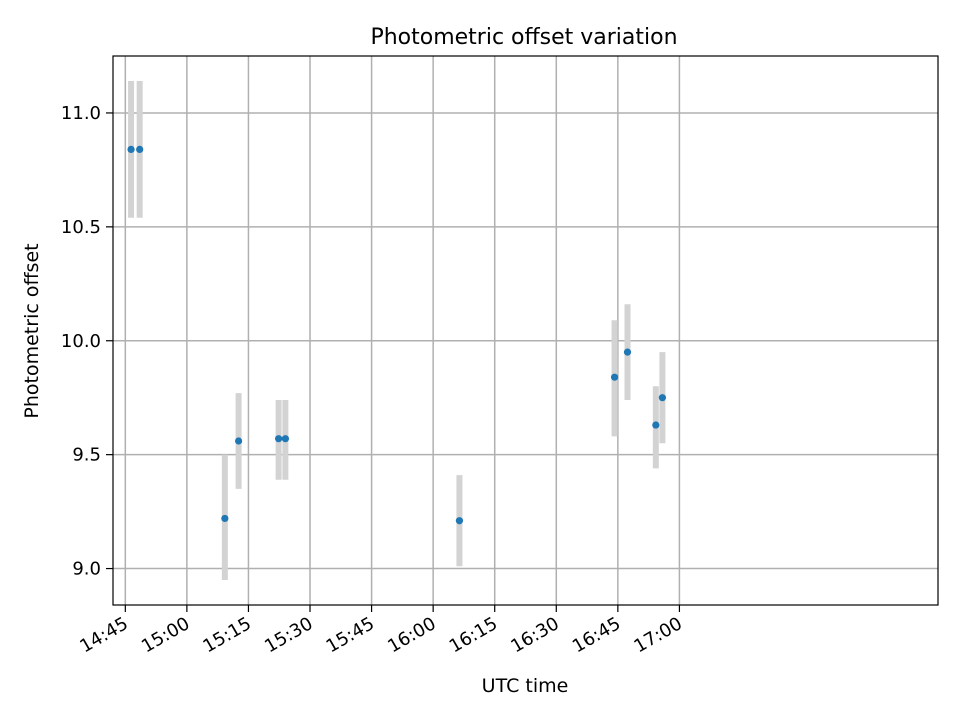 The image size is (960, 720). What do you see at coordinates (81, 113) in the screenshot?
I see `y-tick-label: 11.0` at bounding box center [81, 113].